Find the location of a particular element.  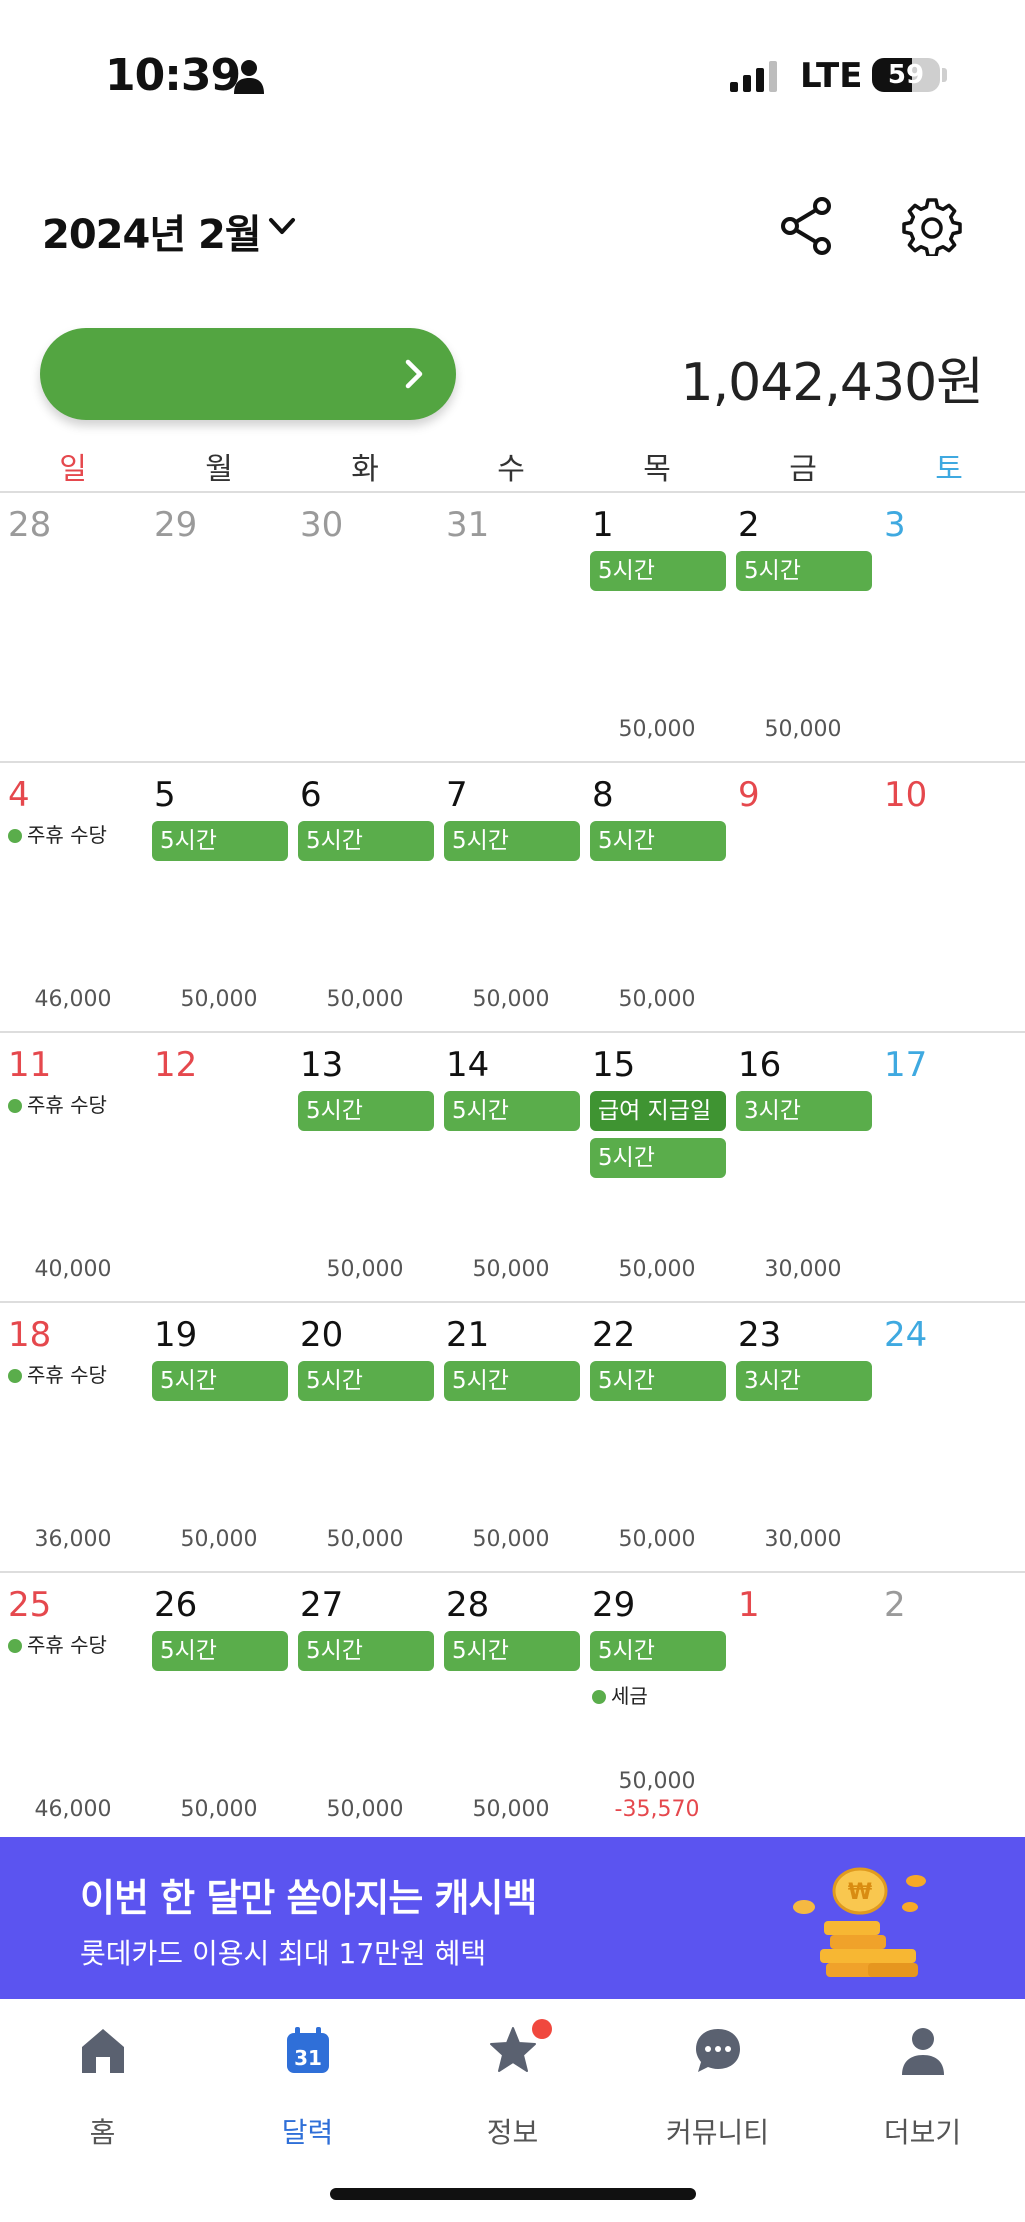

calendar-day-cell: 28 is located at coordinates (73, 627).